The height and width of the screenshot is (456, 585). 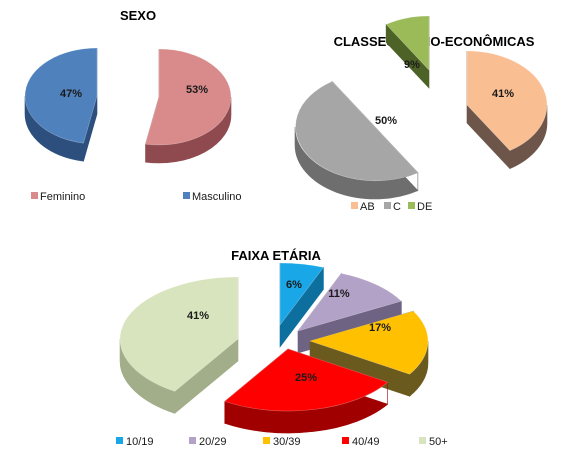 I want to click on pie-slice-50-plus, so click(x=179, y=345).